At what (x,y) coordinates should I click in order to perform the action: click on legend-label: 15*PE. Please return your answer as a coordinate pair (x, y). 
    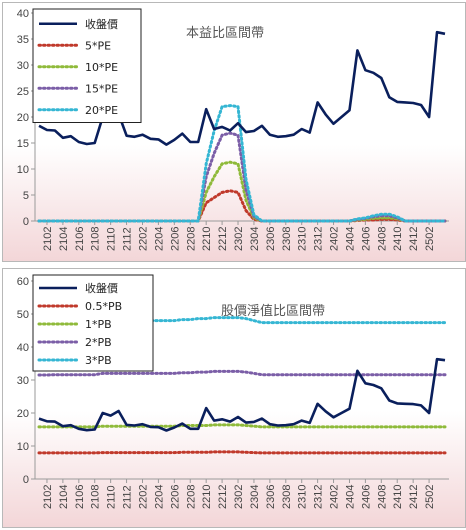
    Looking at the image, I should click on (101, 88).